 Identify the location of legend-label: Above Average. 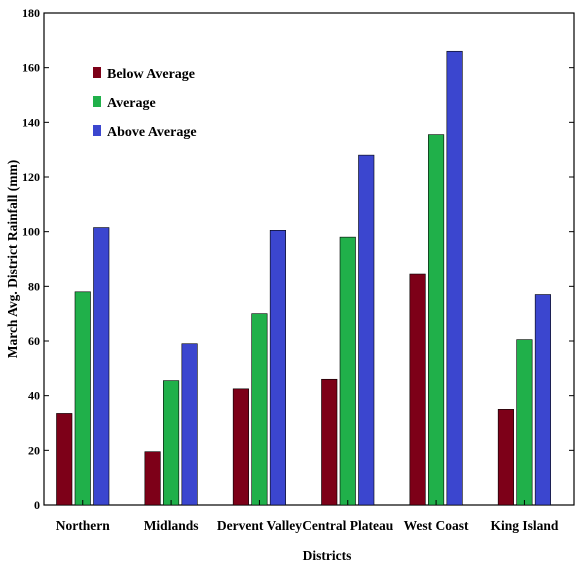
(152, 132).